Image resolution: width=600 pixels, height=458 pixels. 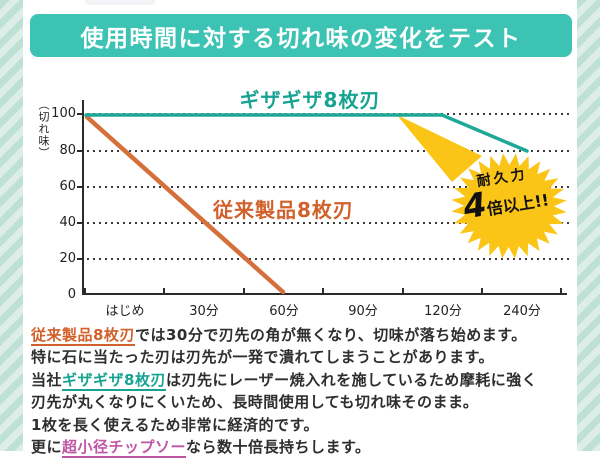 I want to click on x-tick-label: 120分, so click(x=443, y=311).